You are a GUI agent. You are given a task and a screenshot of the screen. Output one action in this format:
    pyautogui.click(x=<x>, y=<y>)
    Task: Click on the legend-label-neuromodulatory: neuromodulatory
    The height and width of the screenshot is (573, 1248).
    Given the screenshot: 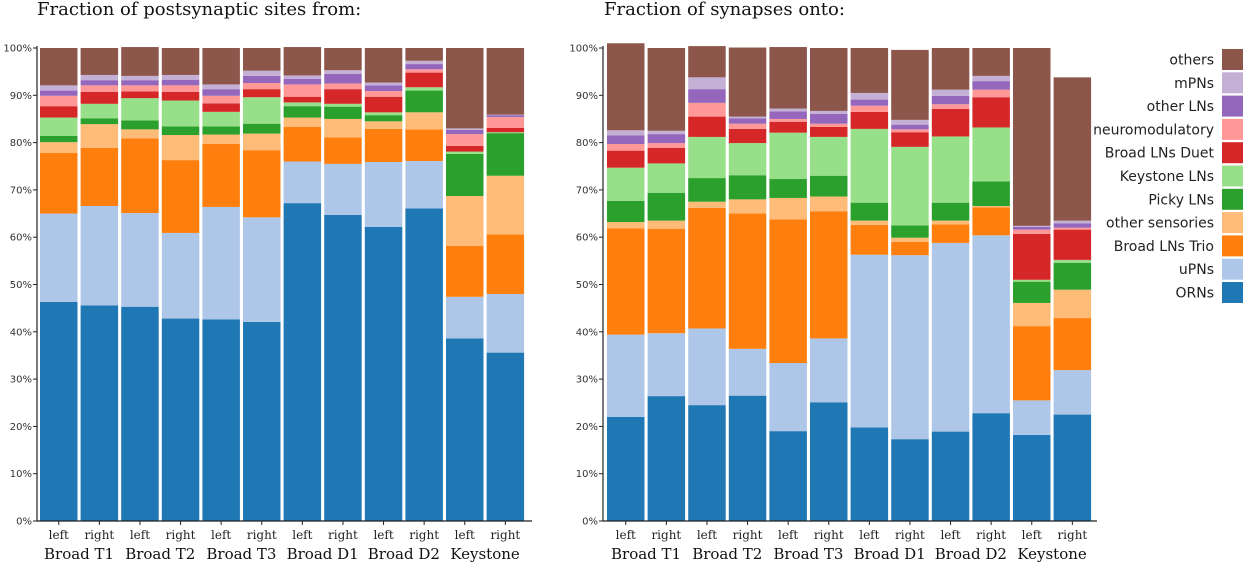 What is the action you would take?
    pyautogui.click(x=1153, y=130)
    